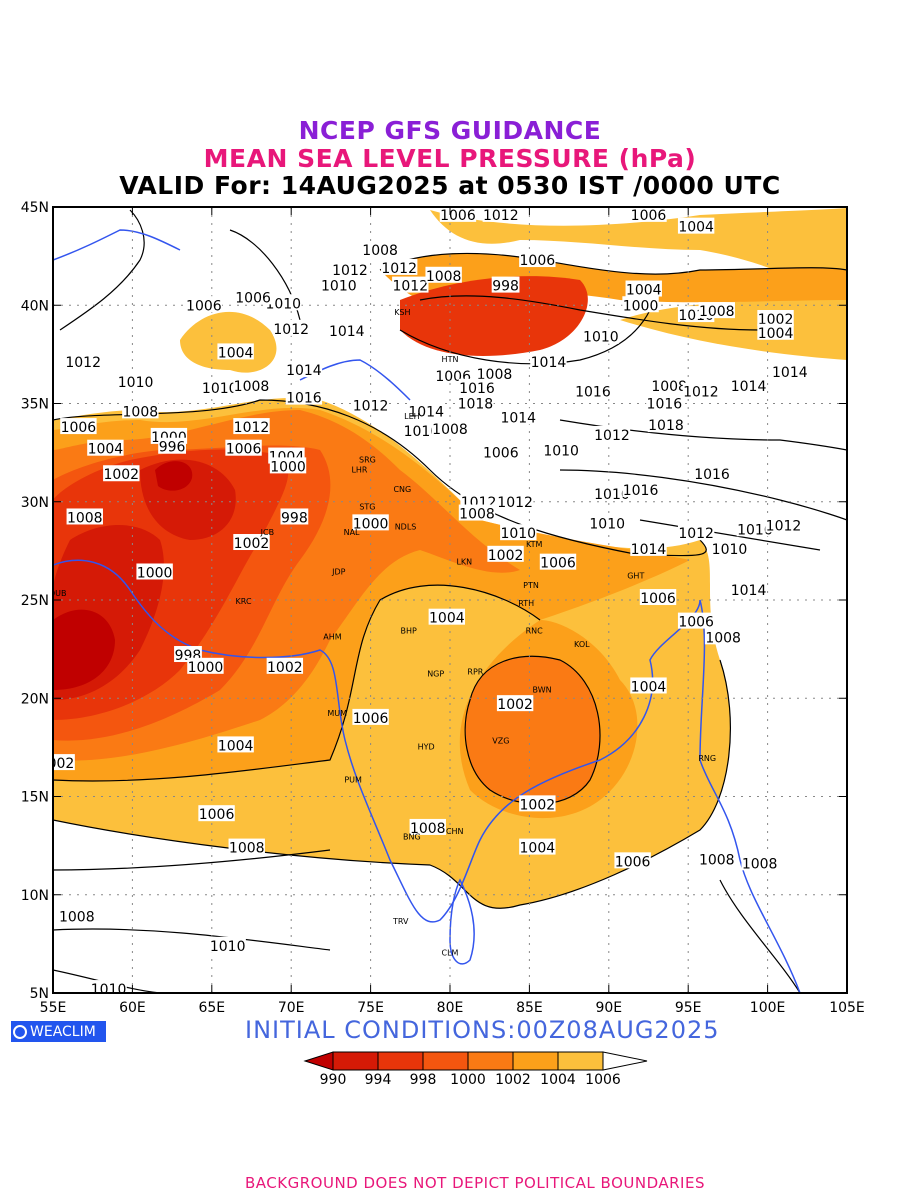 The image size is (900, 1200). What do you see at coordinates (333, 1080) in the screenshot?
I see `colorbar-label: 990` at bounding box center [333, 1080].